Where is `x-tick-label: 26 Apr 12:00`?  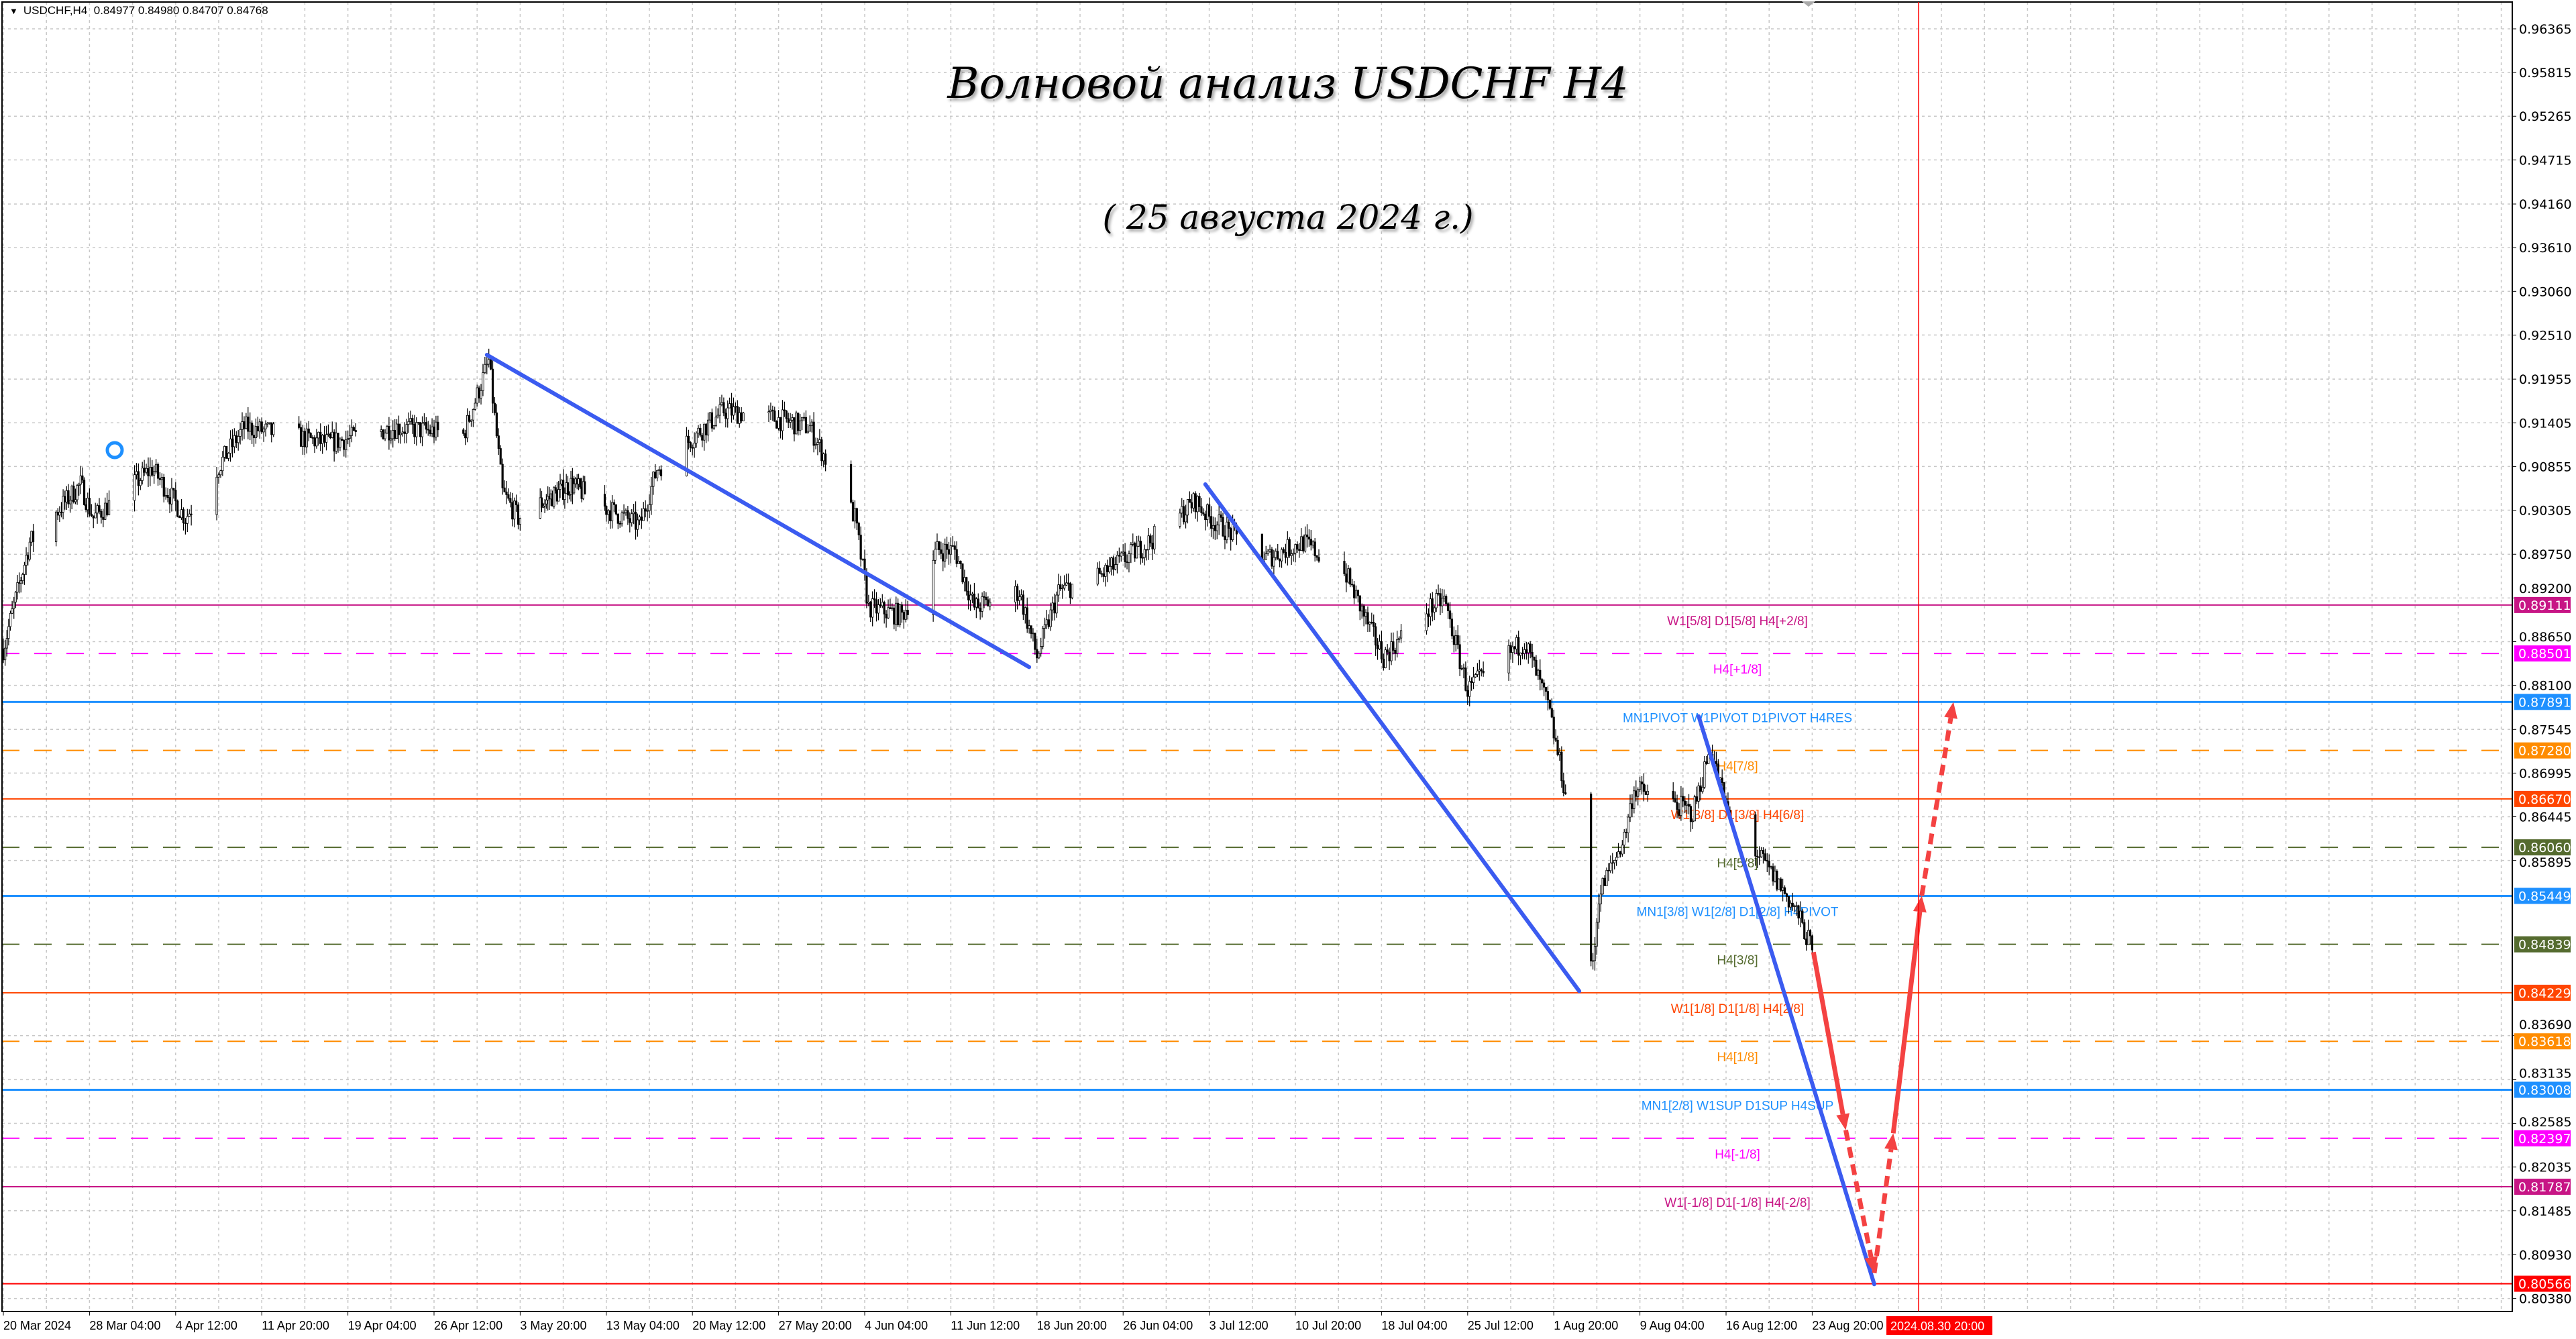
x-tick-label: 26 Apr 12:00 is located at coordinates (468, 1325).